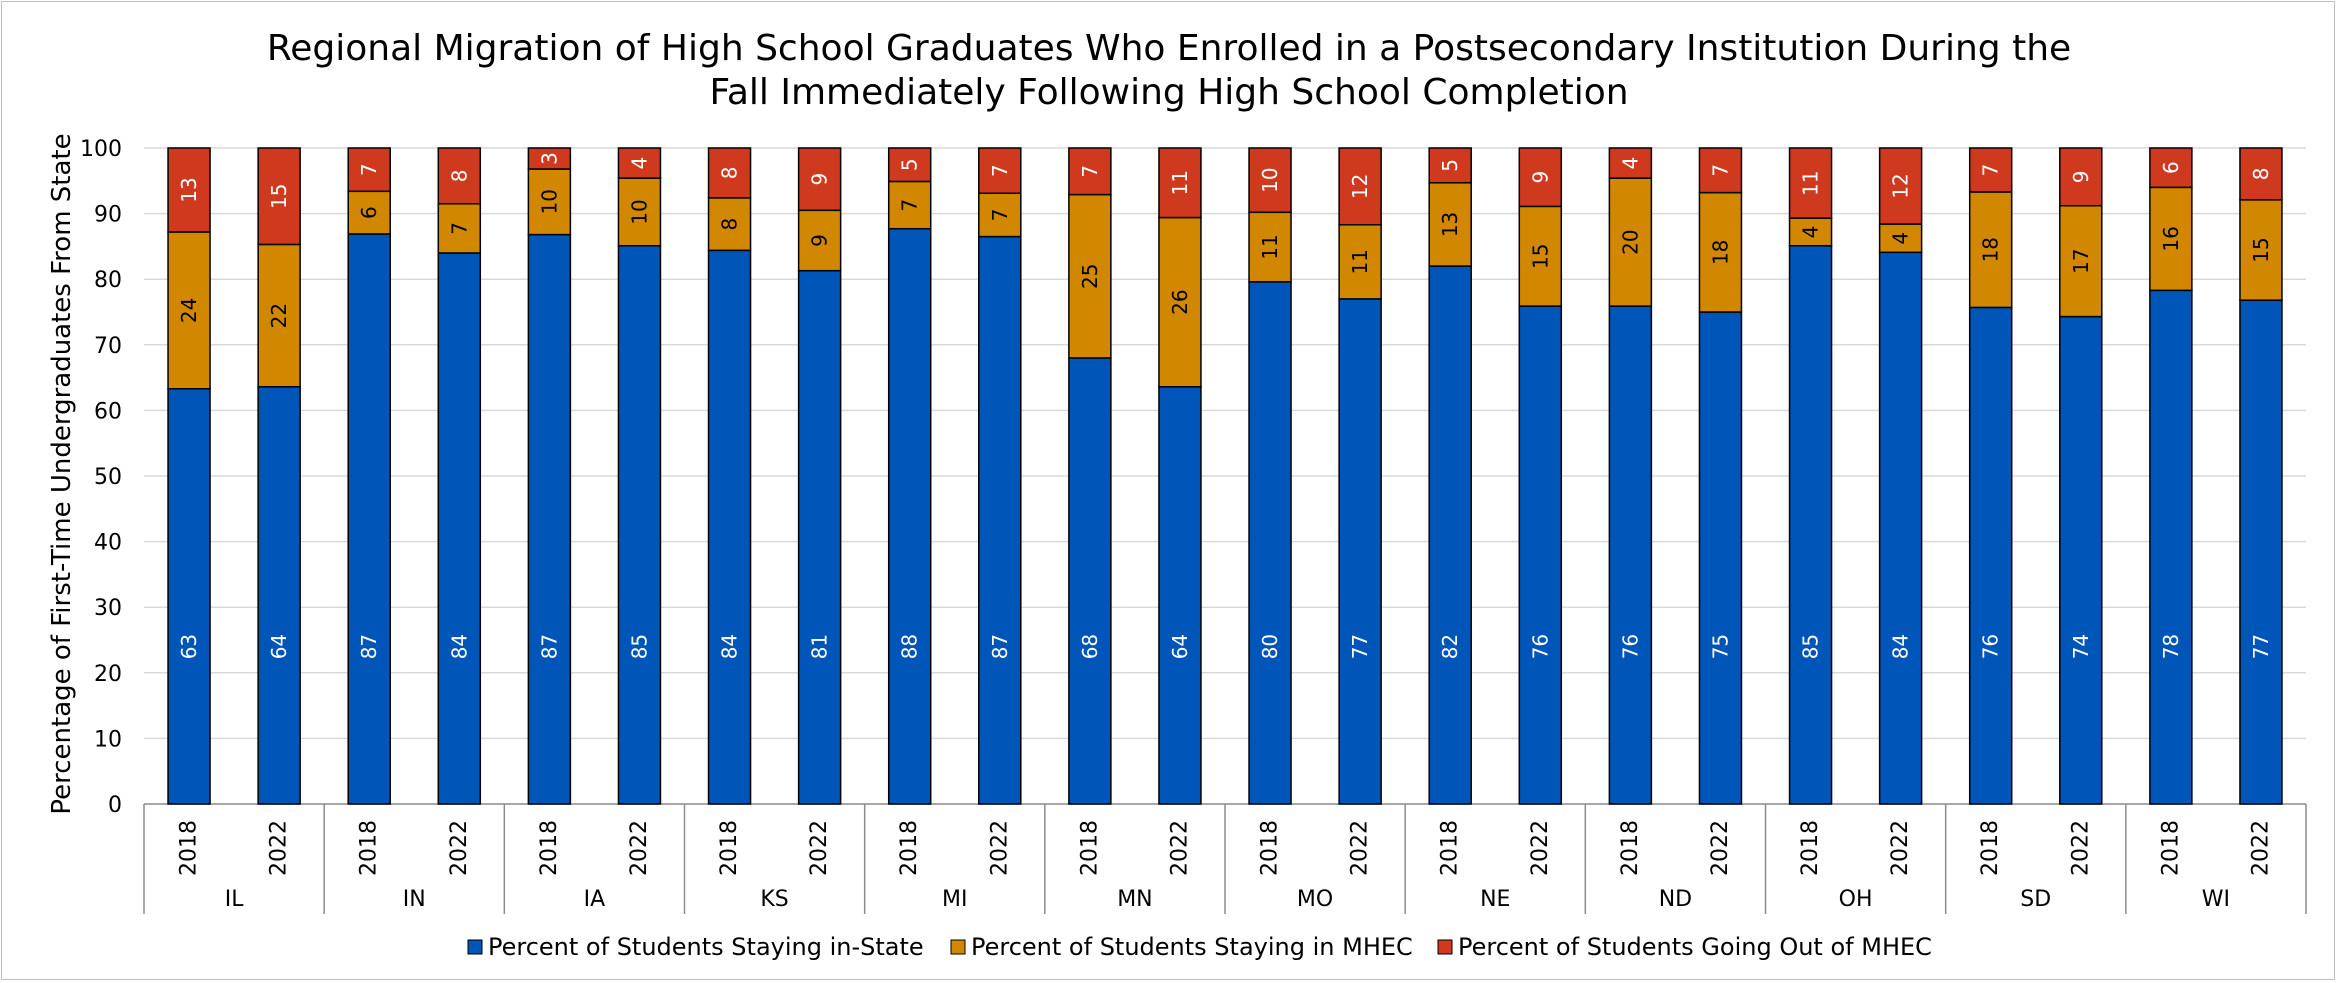 The image size is (2338, 983). Describe the element at coordinates (1675, 899) in the screenshot. I see `x-group-label: ND` at that location.